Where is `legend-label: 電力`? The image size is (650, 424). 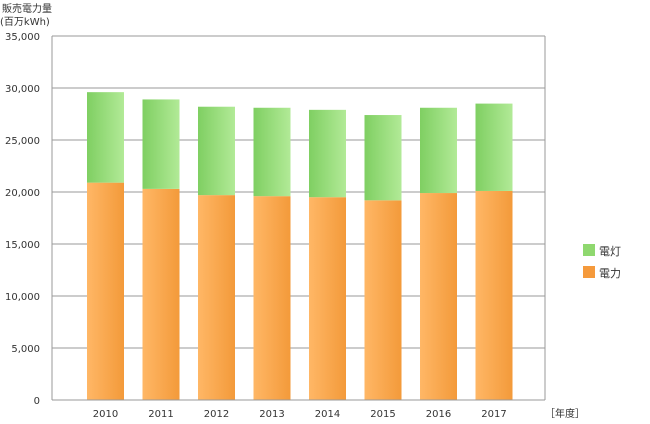 legend-label: 電力 is located at coordinates (610, 273).